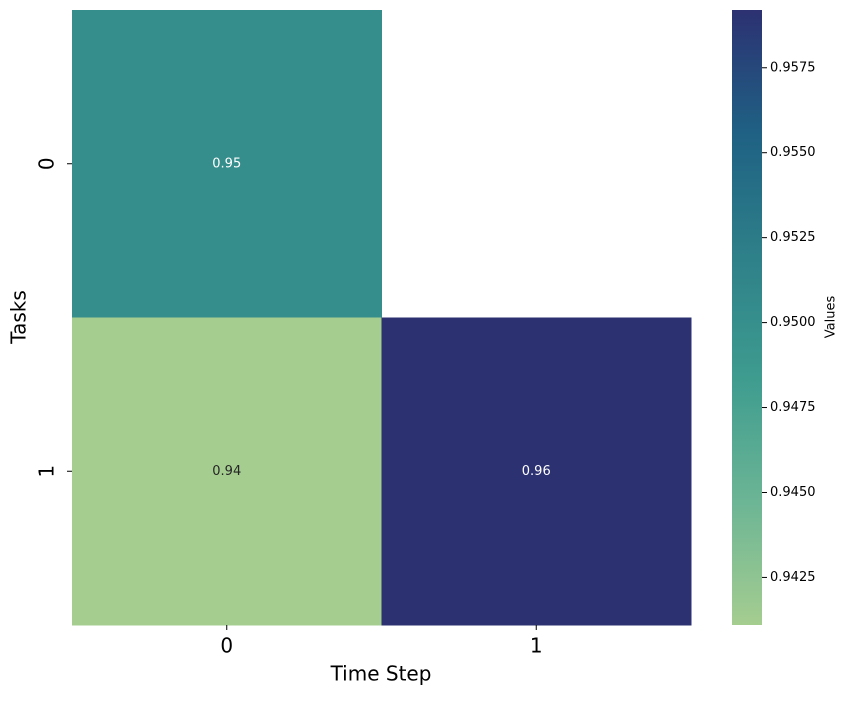 The height and width of the screenshot is (701, 849). Describe the element at coordinates (381, 674) in the screenshot. I see `x-axis-label: Time Step` at that location.